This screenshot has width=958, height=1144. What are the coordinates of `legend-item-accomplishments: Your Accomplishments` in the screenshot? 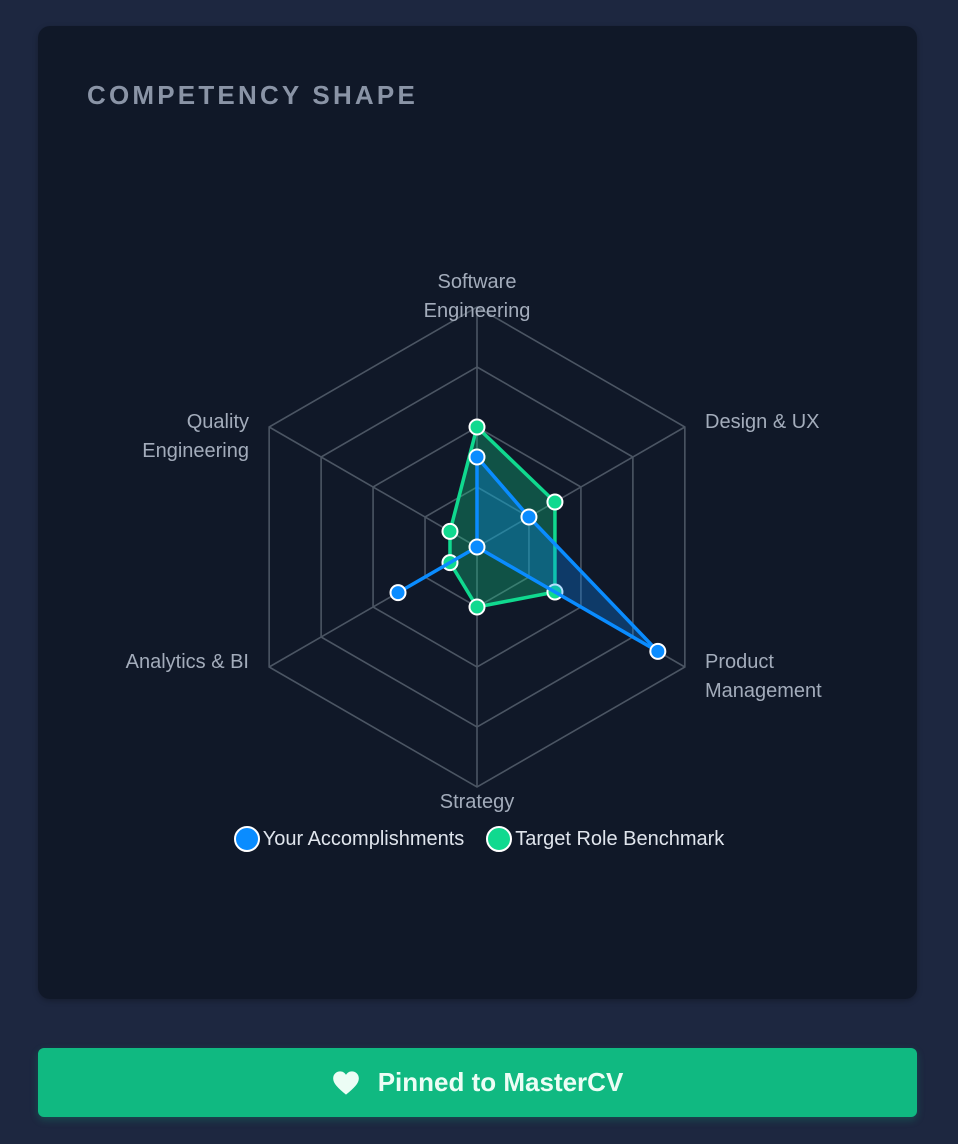 It's located at (349, 839).